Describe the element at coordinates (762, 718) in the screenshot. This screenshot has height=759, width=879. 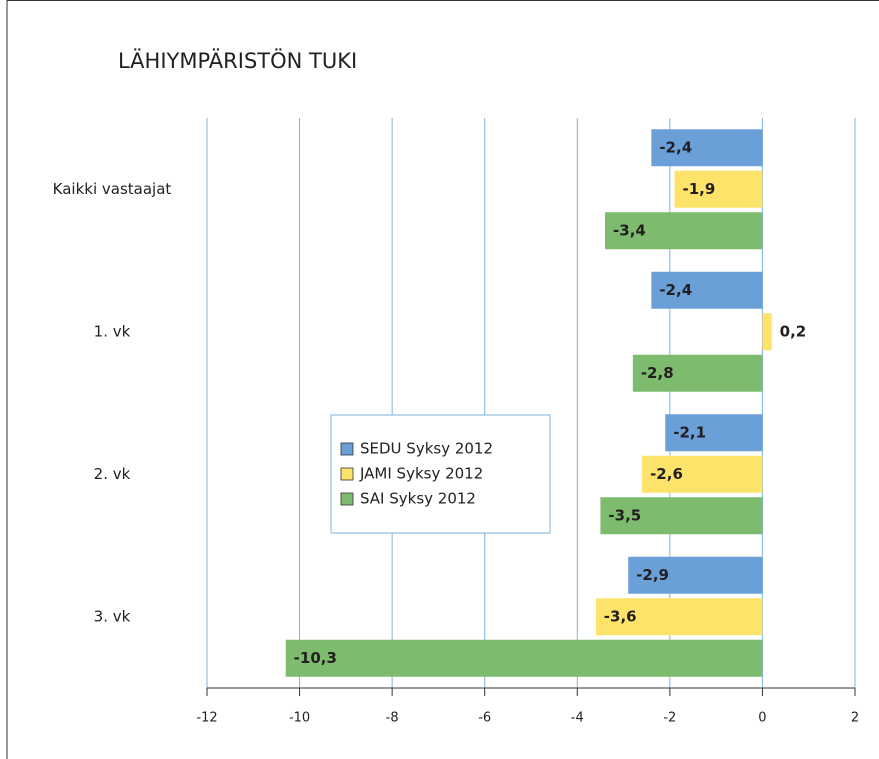
I see `x-tick-label: 0` at that location.